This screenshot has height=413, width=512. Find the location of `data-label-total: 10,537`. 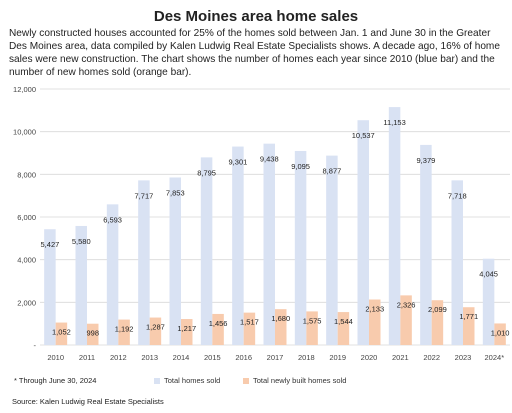

data-label-total: 10,537 is located at coordinates (363, 135).